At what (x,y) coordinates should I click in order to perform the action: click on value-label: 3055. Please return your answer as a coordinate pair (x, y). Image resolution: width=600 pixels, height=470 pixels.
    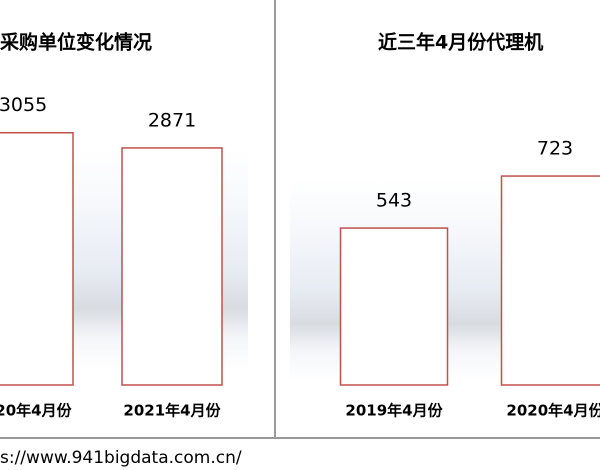
    Looking at the image, I should click on (23, 105).